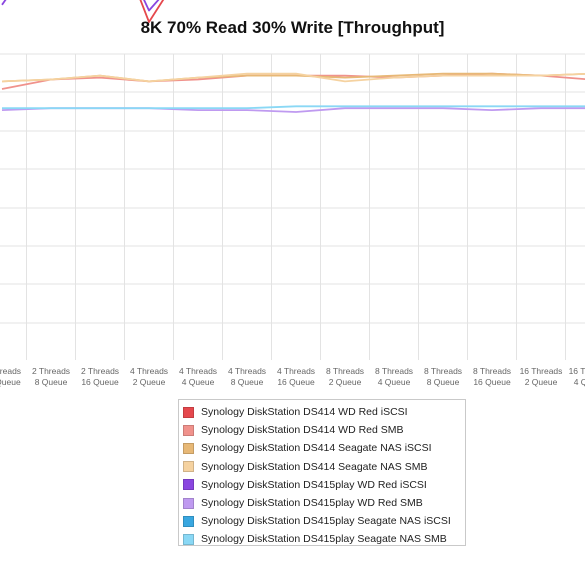 The height and width of the screenshot is (573, 585). Describe the element at coordinates (247, 376) in the screenshot. I see `x-tick-label: 4 Threads 8 Queue` at that location.